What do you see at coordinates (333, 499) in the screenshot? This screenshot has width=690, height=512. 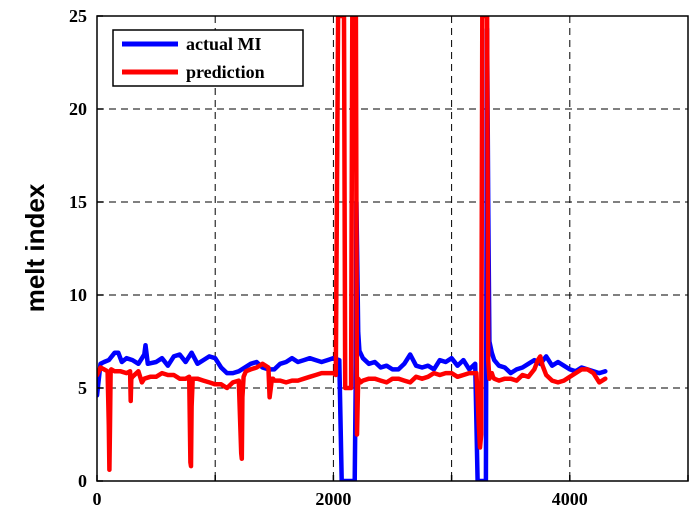 I see `x-tick-label: 2000` at bounding box center [333, 499].